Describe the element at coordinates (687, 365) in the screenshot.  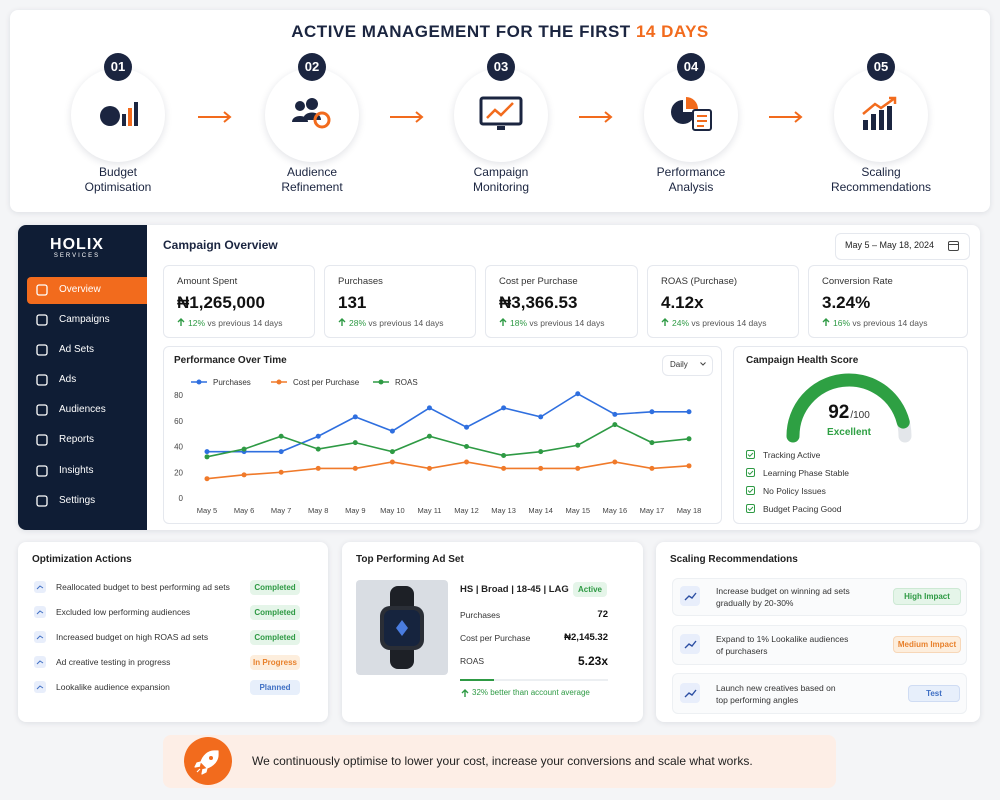
I see `interval-box` at that location.